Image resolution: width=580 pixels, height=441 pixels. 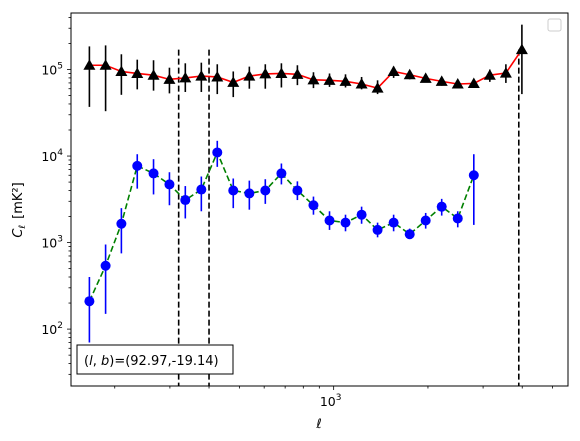 What do you see at coordinates (318, 424) in the screenshot?
I see `x-axis-title: ℓ` at bounding box center [318, 424].